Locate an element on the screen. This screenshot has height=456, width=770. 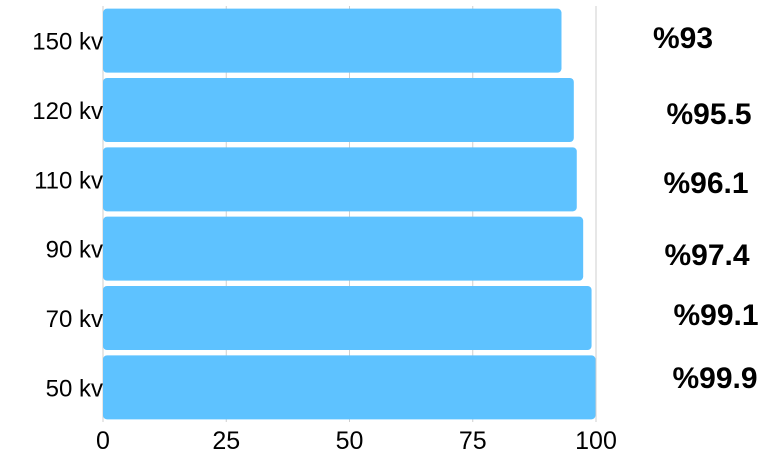
category-label: 50 kv is located at coordinates (74, 388).